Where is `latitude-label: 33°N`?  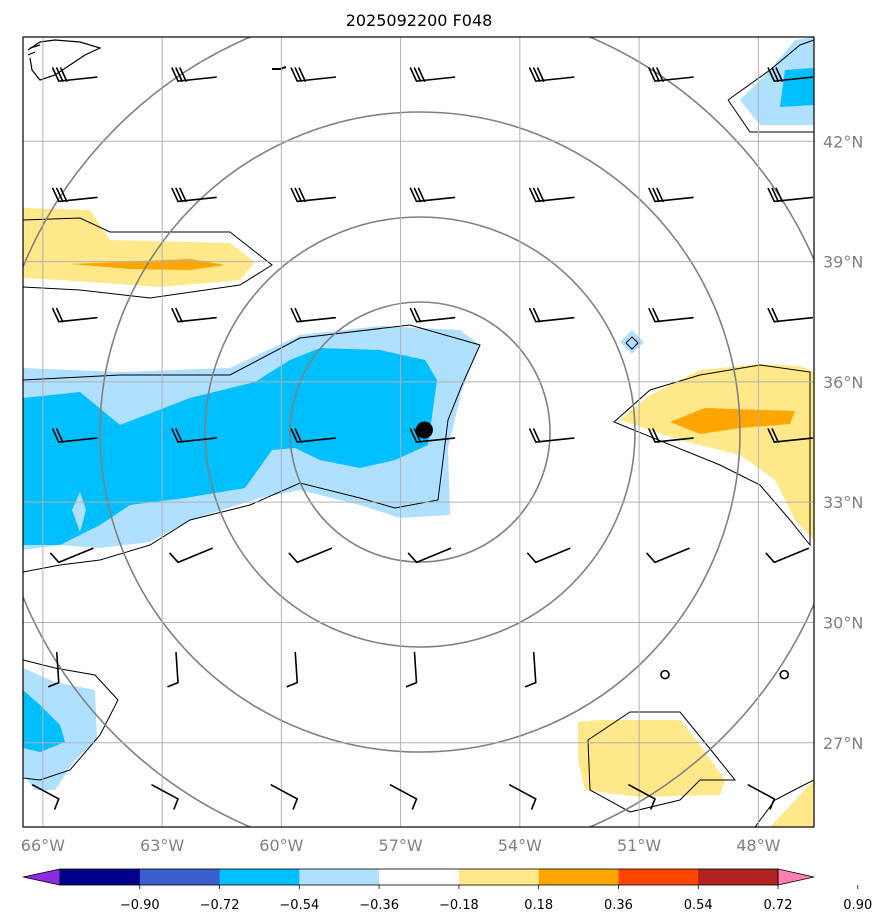
latitude-label: 33°N is located at coordinates (843, 502).